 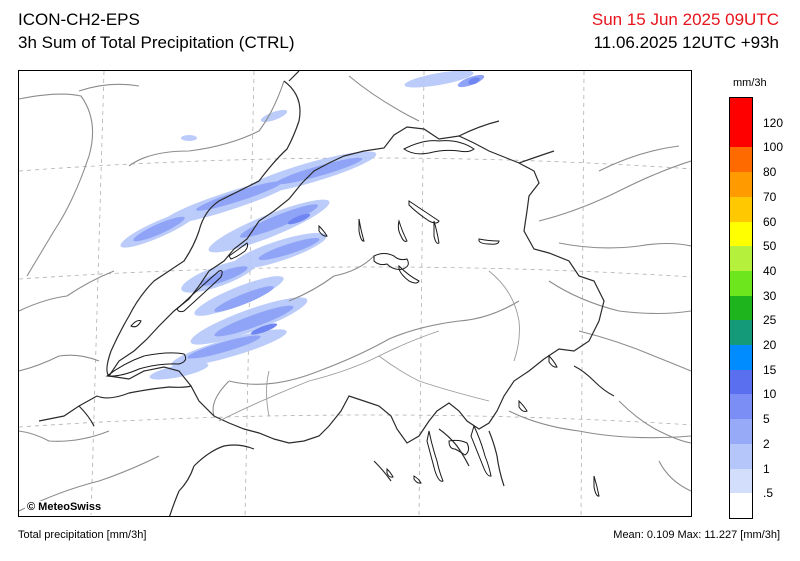 I want to click on copyright-label: © MeteoSwiss, so click(x=64, y=507).